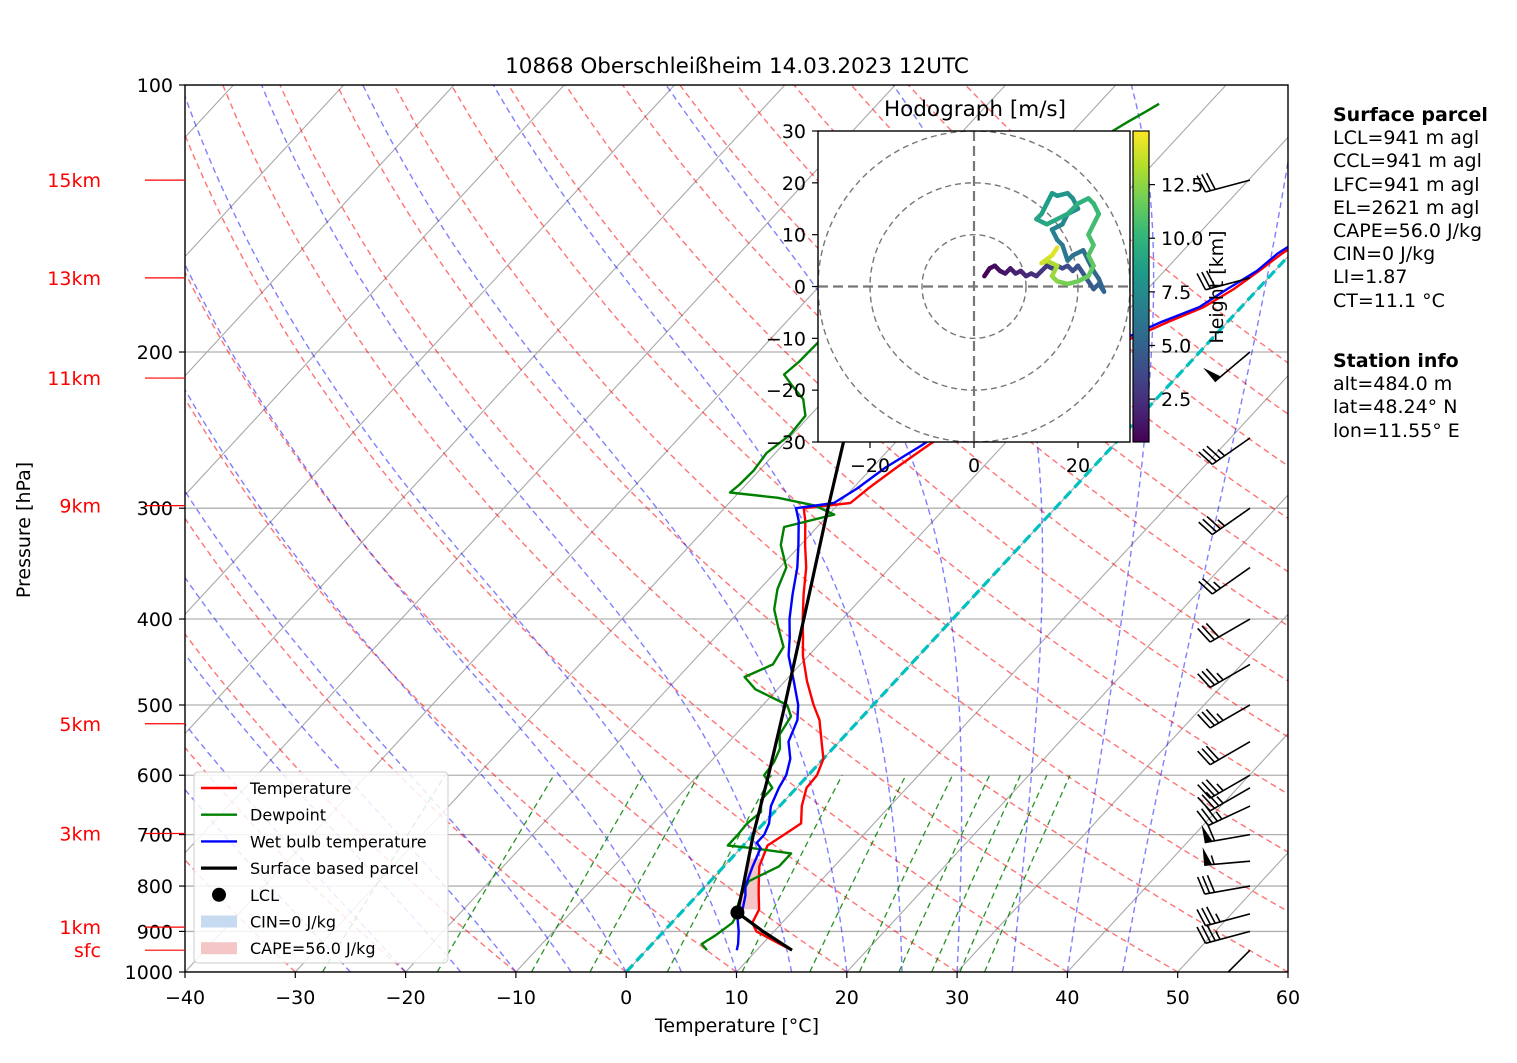 The height and width of the screenshot is (1063, 1517). I want to click on station-info-header: Station info, so click(1396, 361).